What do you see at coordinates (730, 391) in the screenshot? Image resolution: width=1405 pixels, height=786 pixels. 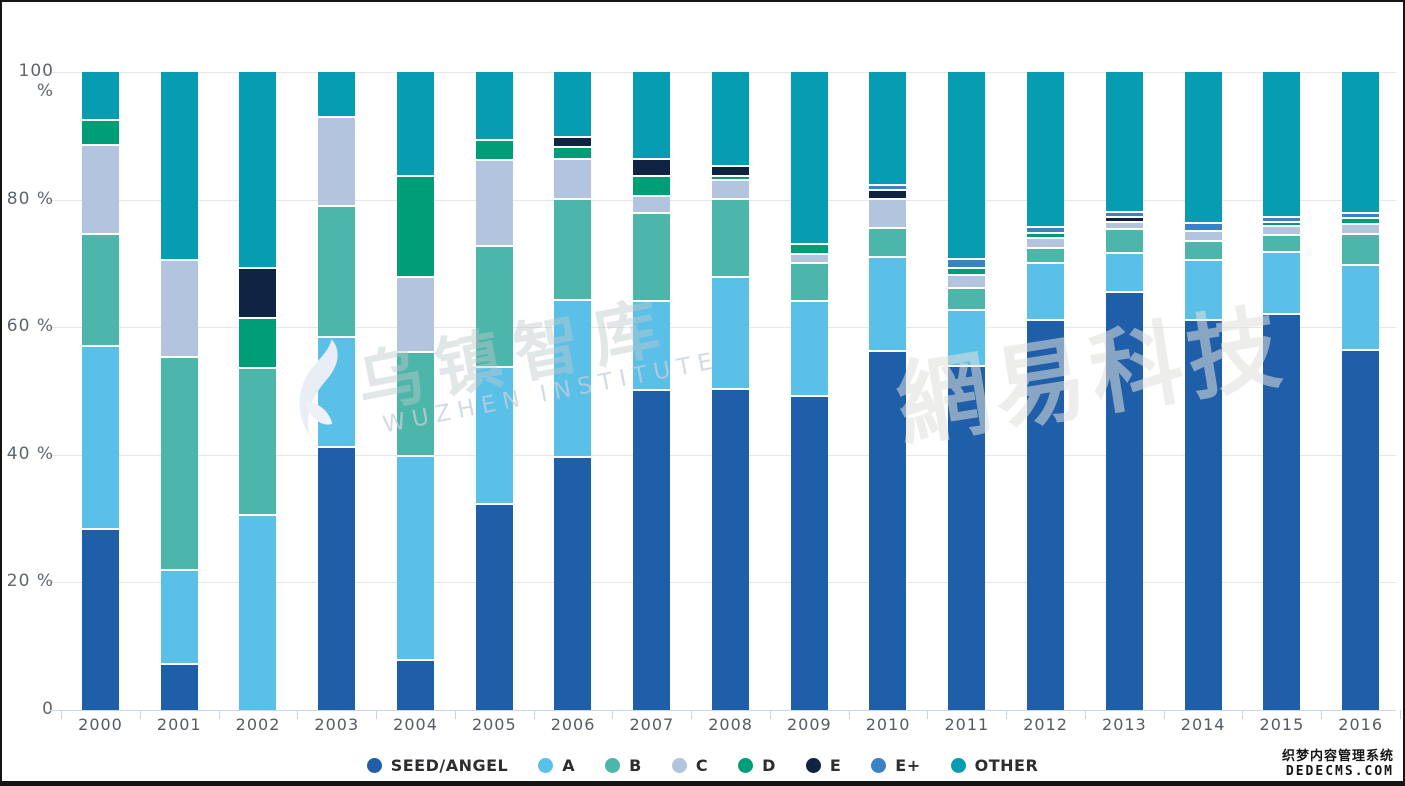 I see `bar-2008` at bounding box center [730, 391].